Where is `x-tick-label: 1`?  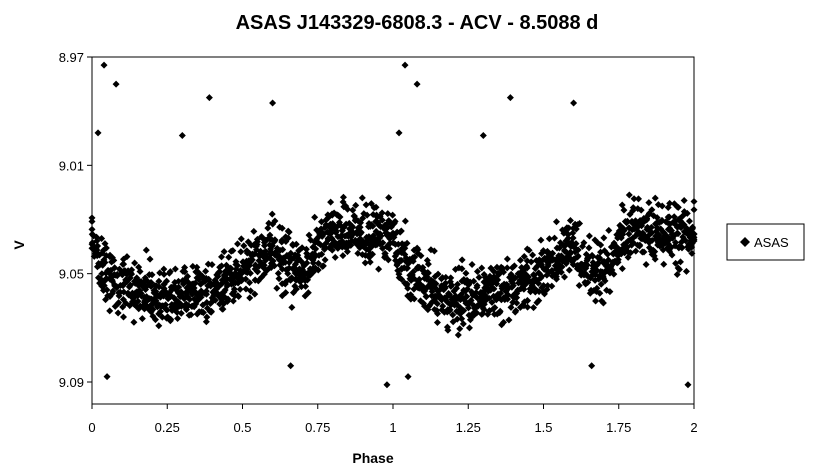
x-tick-label: 1 is located at coordinates (392, 427).